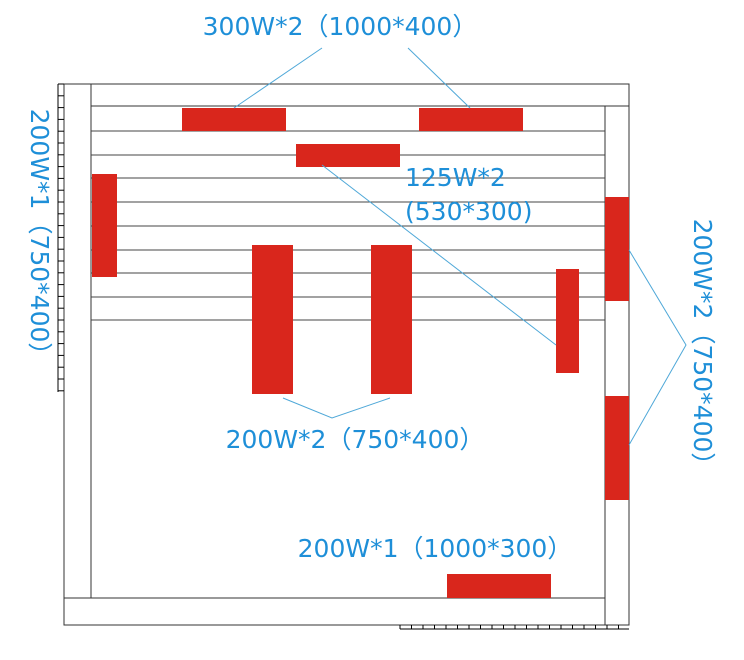 This screenshot has width=744, height=660. Describe the element at coordinates (468, 211) in the screenshot. I see `label-ceiling: (530*300)` at that location.